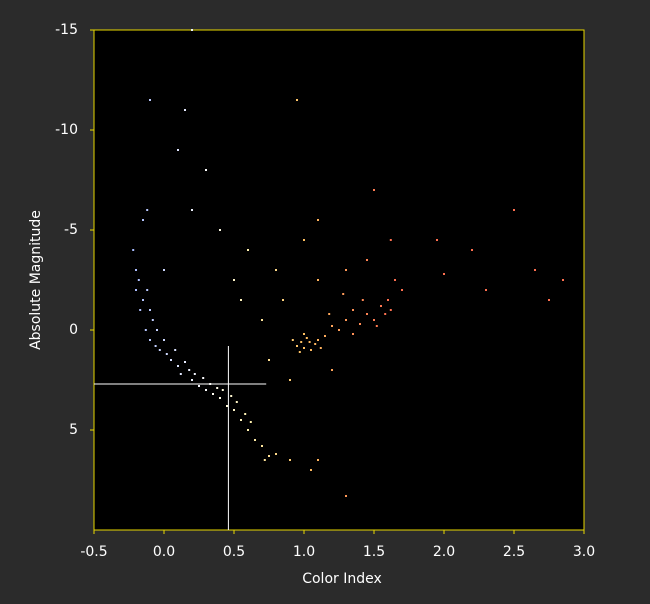 The image size is (650, 604). Describe the element at coordinates (444, 552) in the screenshot. I see `x-tick-label: 2.0` at that location.